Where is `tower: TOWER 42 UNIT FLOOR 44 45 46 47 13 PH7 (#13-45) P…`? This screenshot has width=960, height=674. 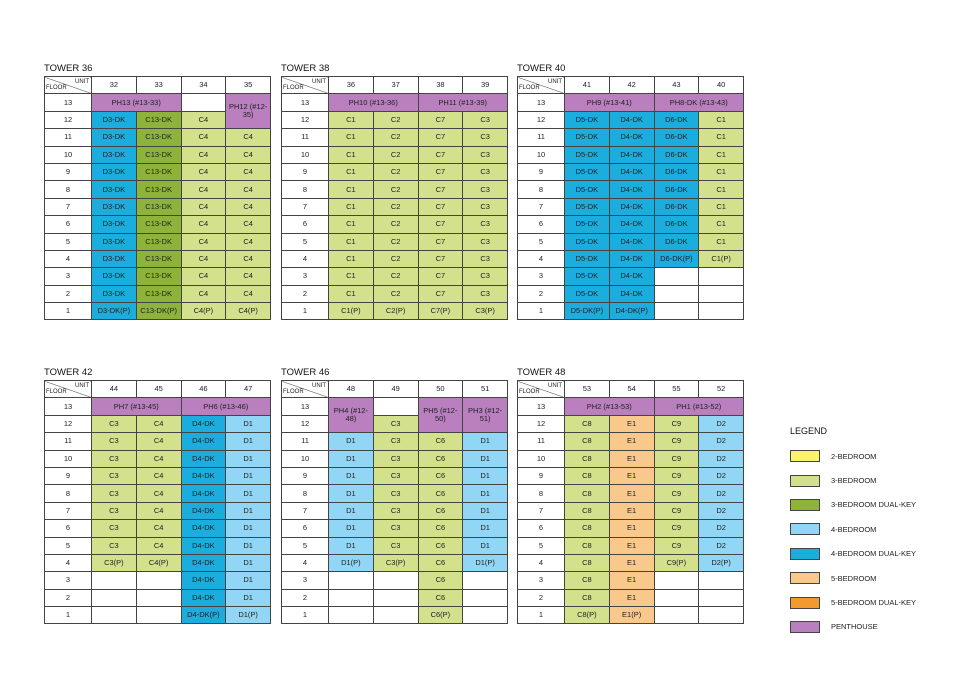 tower: TOWER 42 UNIT FLOOR 44 45 46 47 13 PH7 (#13-45) P… is located at coordinates (157, 496).